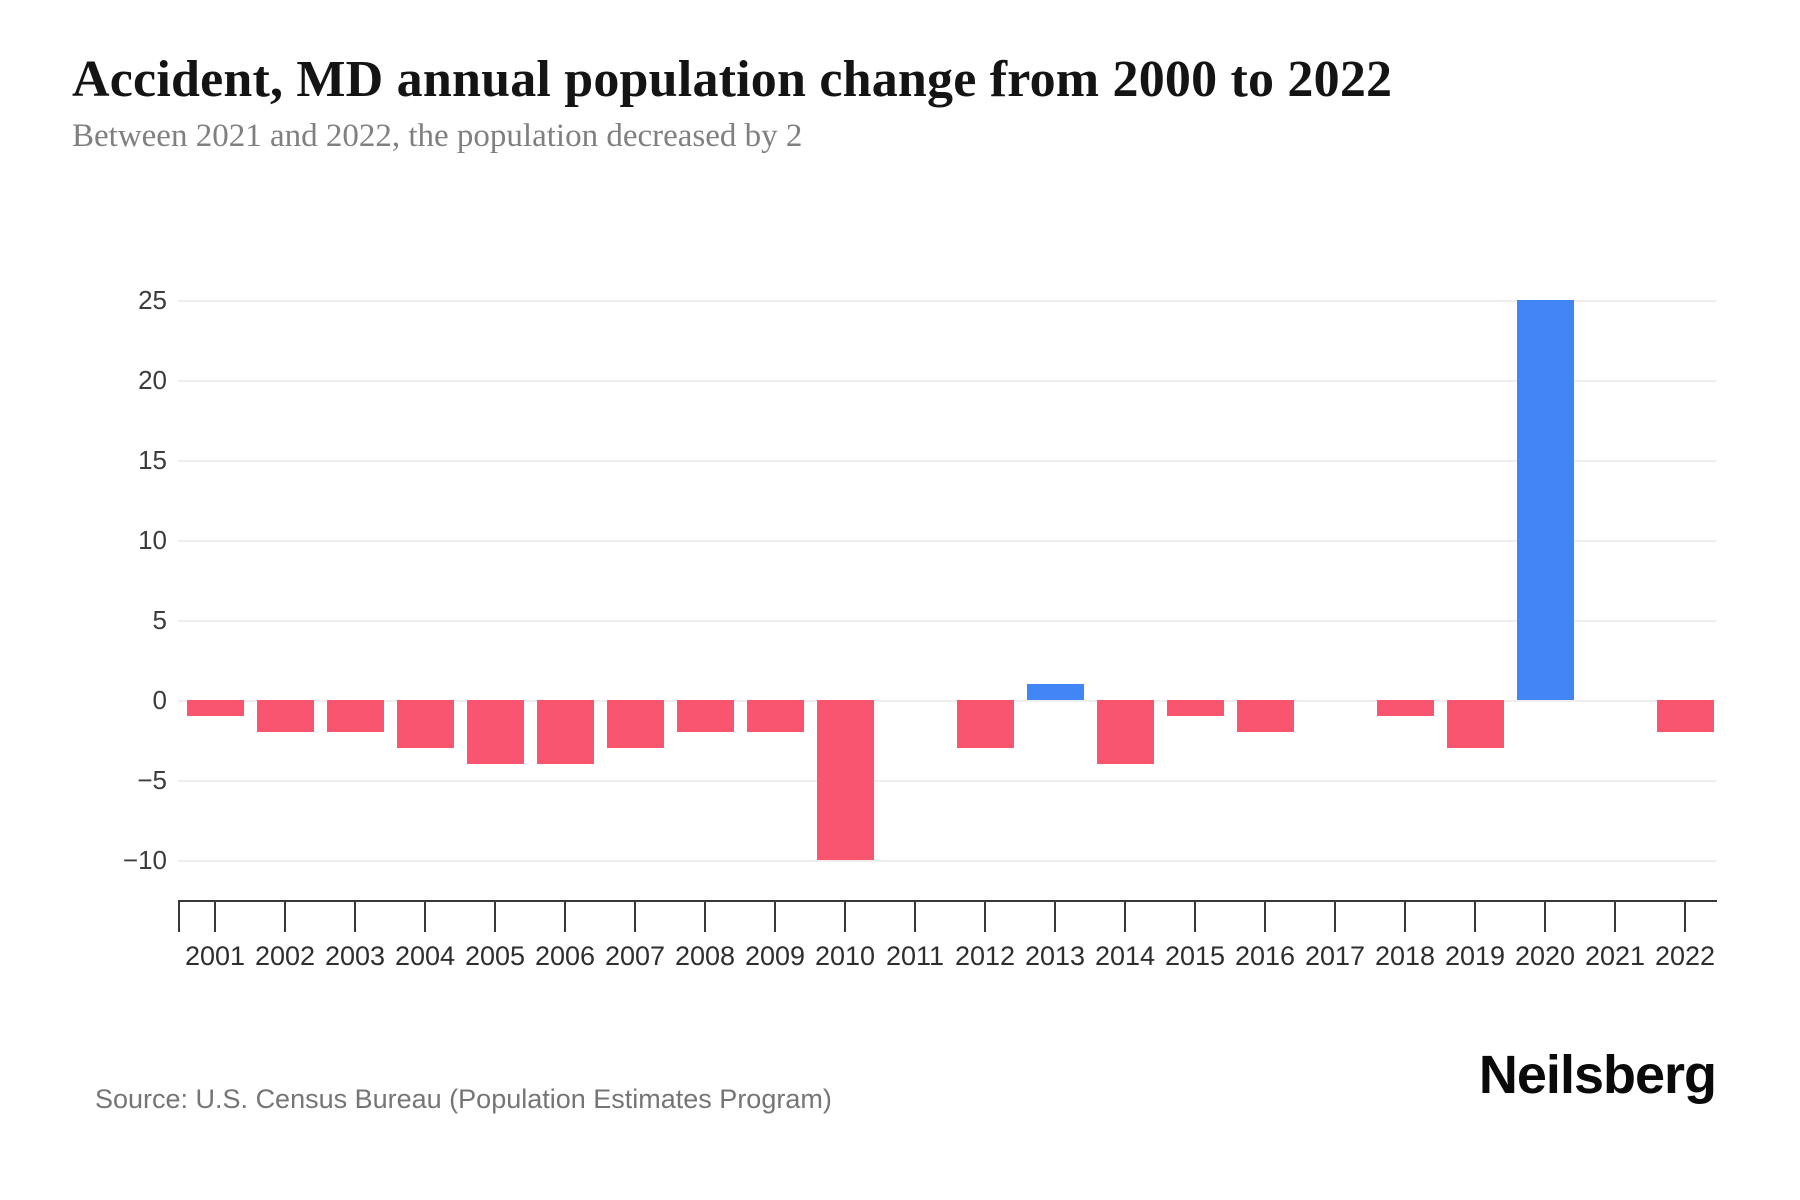 Image resolution: width=1800 pixels, height=1200 pixels. I want to click on y-tick-label-15: 15, so click(152, 460).